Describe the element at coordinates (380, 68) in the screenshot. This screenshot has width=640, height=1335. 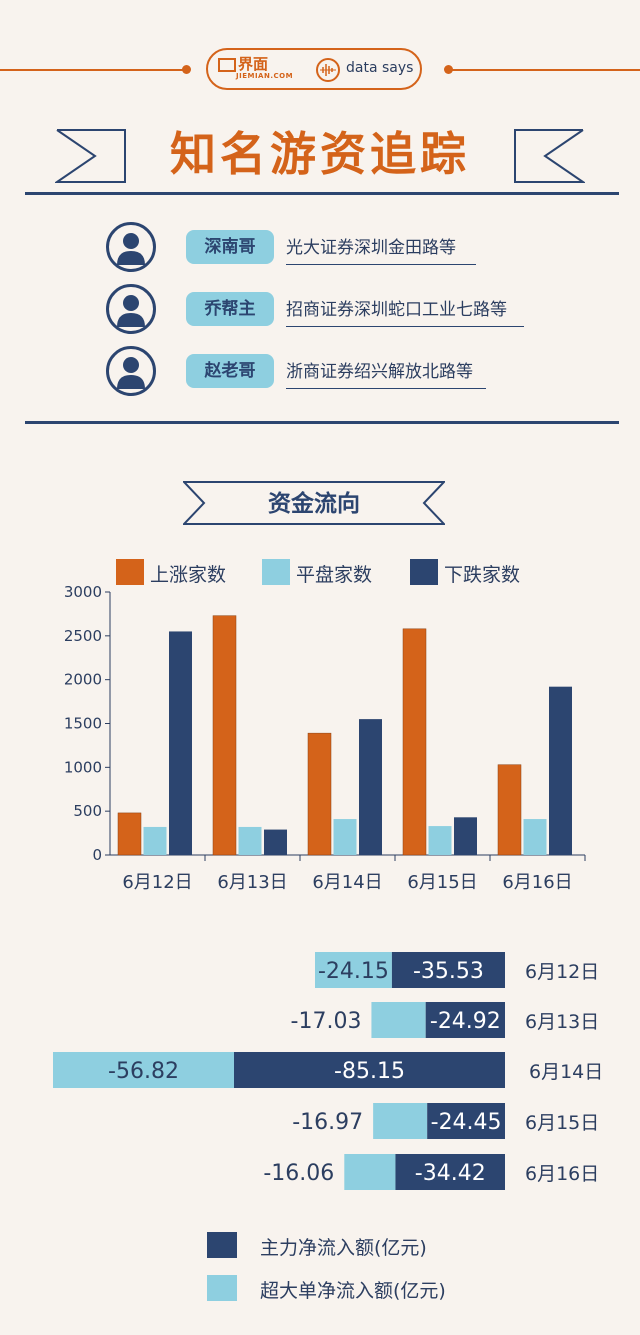
I see `brand-tag: data says` at that location.